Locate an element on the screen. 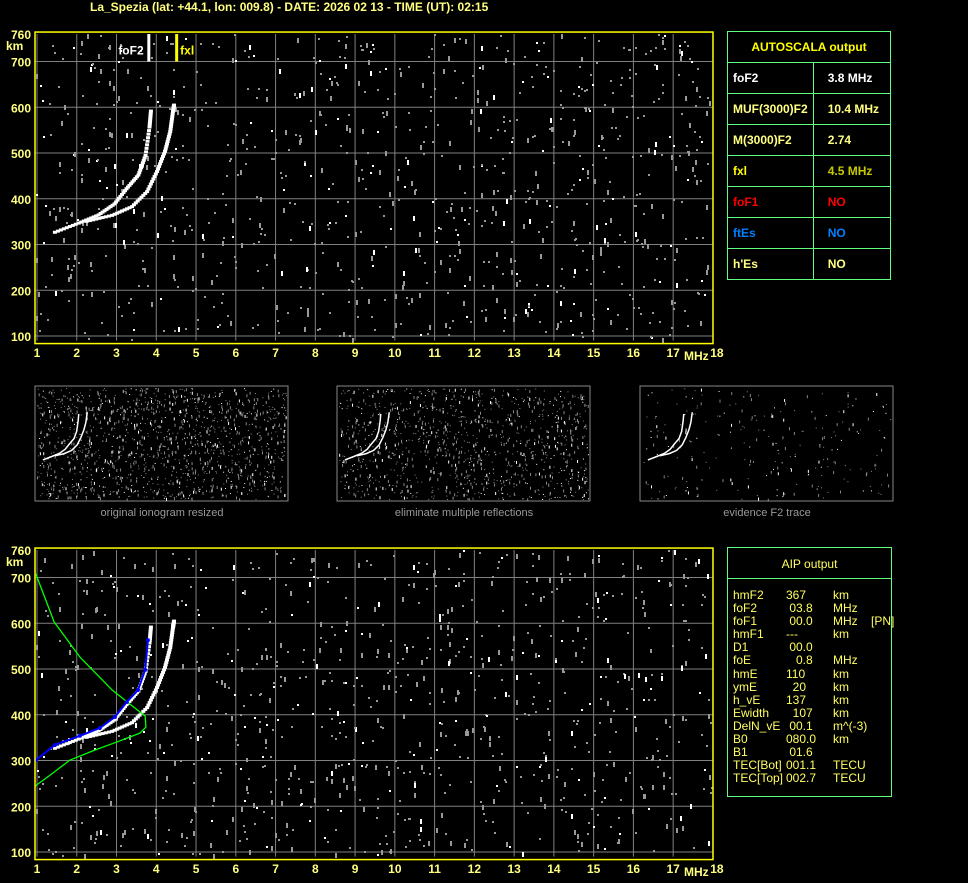 The image size is (968, 883). aip-row: hmF2 367 km is located at coordinates (812, 595).